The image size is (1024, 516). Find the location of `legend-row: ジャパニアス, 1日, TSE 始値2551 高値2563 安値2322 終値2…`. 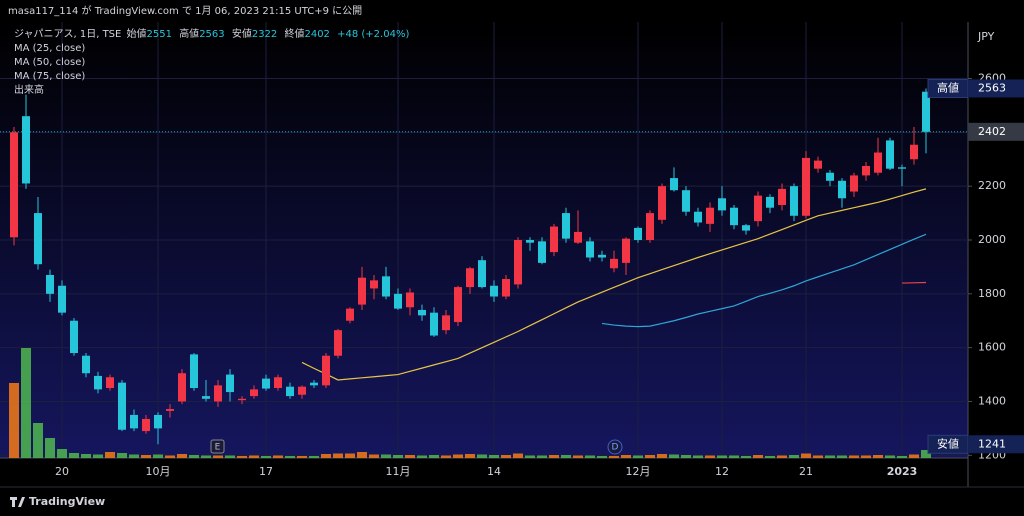

legend-row: ジャパニアス, 1日, TSE 始値2551 高値2563 安値2322 終値2… is located at coordinates (213, 35).